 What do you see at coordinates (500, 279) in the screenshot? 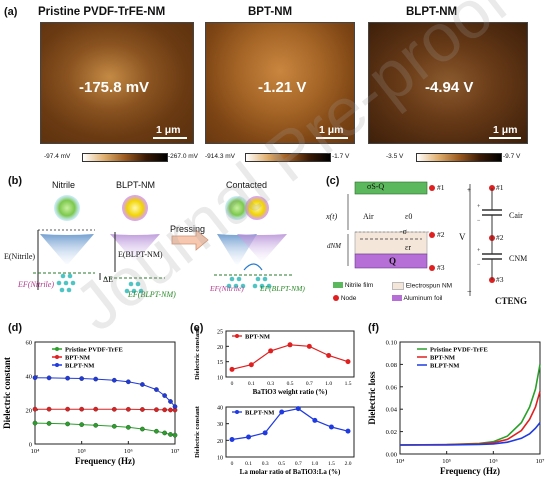
I see `circuit-node-3-label: #3` at bounding box center [500, 279].